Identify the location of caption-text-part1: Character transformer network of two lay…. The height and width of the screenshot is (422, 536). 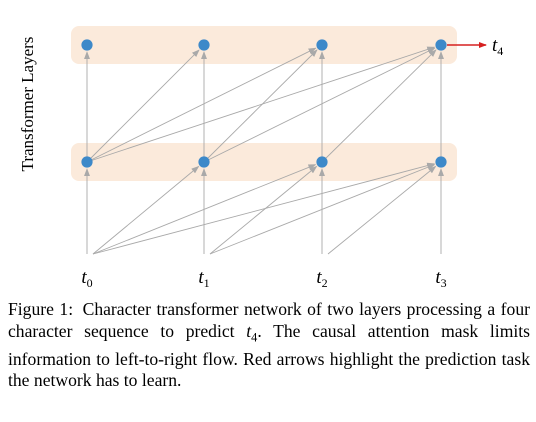
(269, 320).